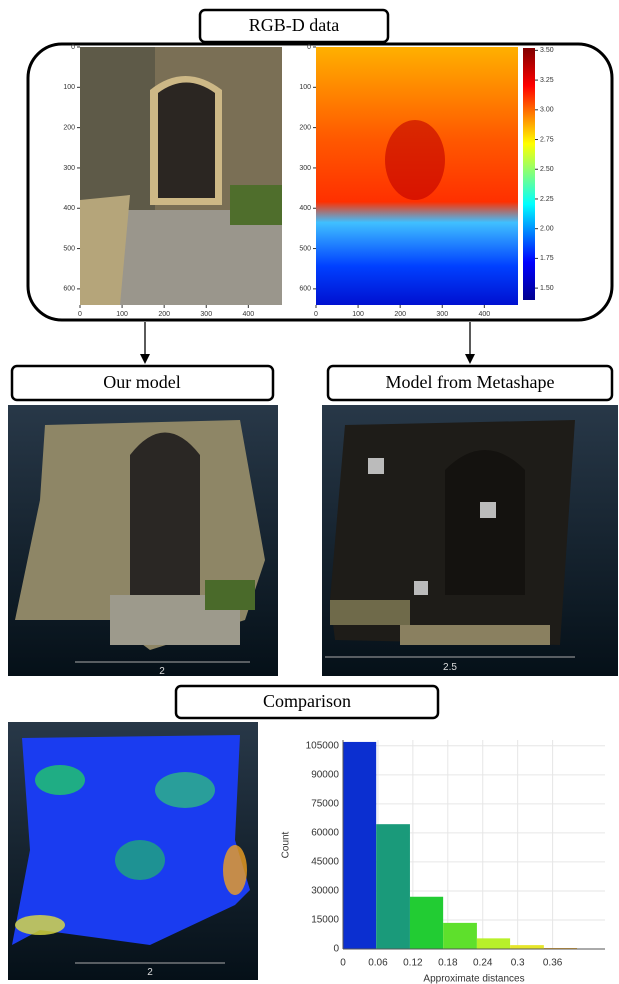 This screenshot has height=984, width=619. I want to click on colorbar-tick-label: 3.00, so click(547, 110).